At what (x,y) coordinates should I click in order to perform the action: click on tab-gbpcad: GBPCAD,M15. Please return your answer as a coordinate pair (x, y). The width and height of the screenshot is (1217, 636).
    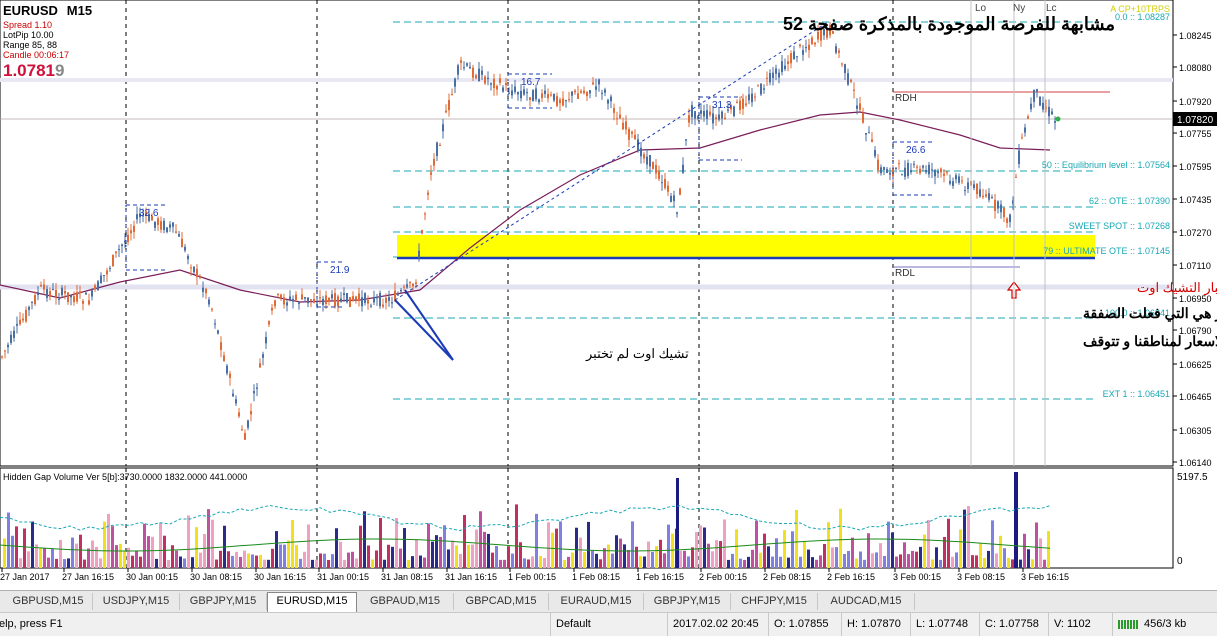
    Looking at the image, I should click on (501, 601).